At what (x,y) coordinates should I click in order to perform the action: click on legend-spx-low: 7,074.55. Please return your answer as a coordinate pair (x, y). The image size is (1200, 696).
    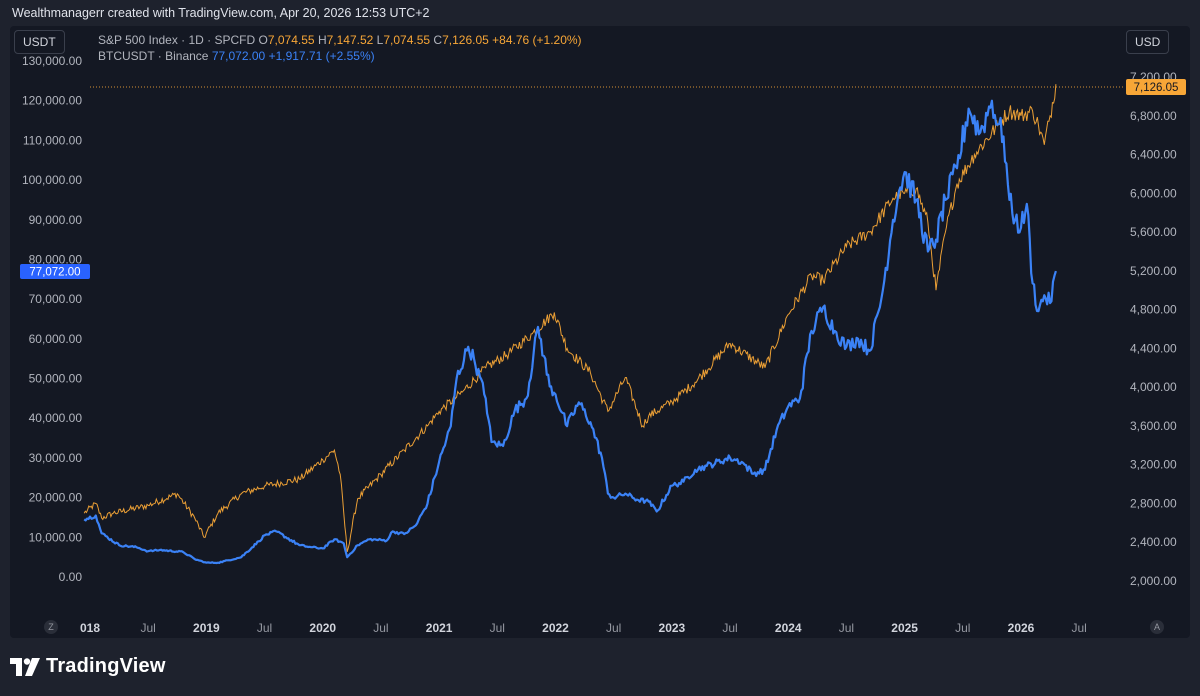
    Looking at the image, I should click on (407, 40).